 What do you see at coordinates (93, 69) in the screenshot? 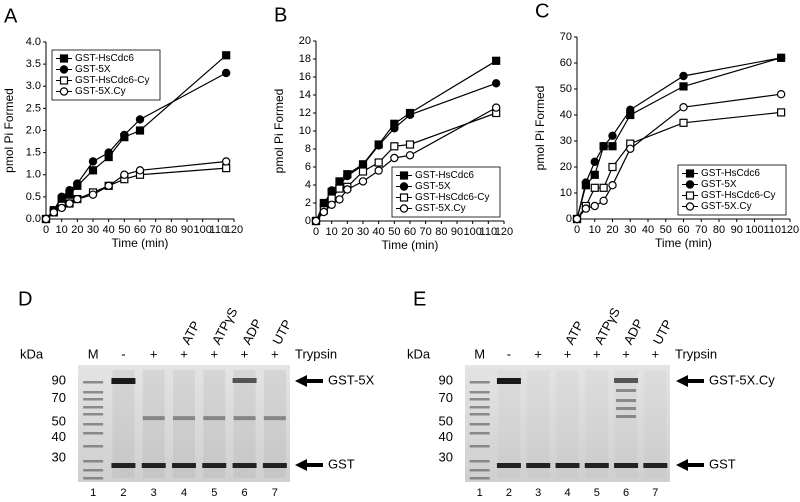
I see `legend-label: GST-5X` at bounding box center [93, 69].